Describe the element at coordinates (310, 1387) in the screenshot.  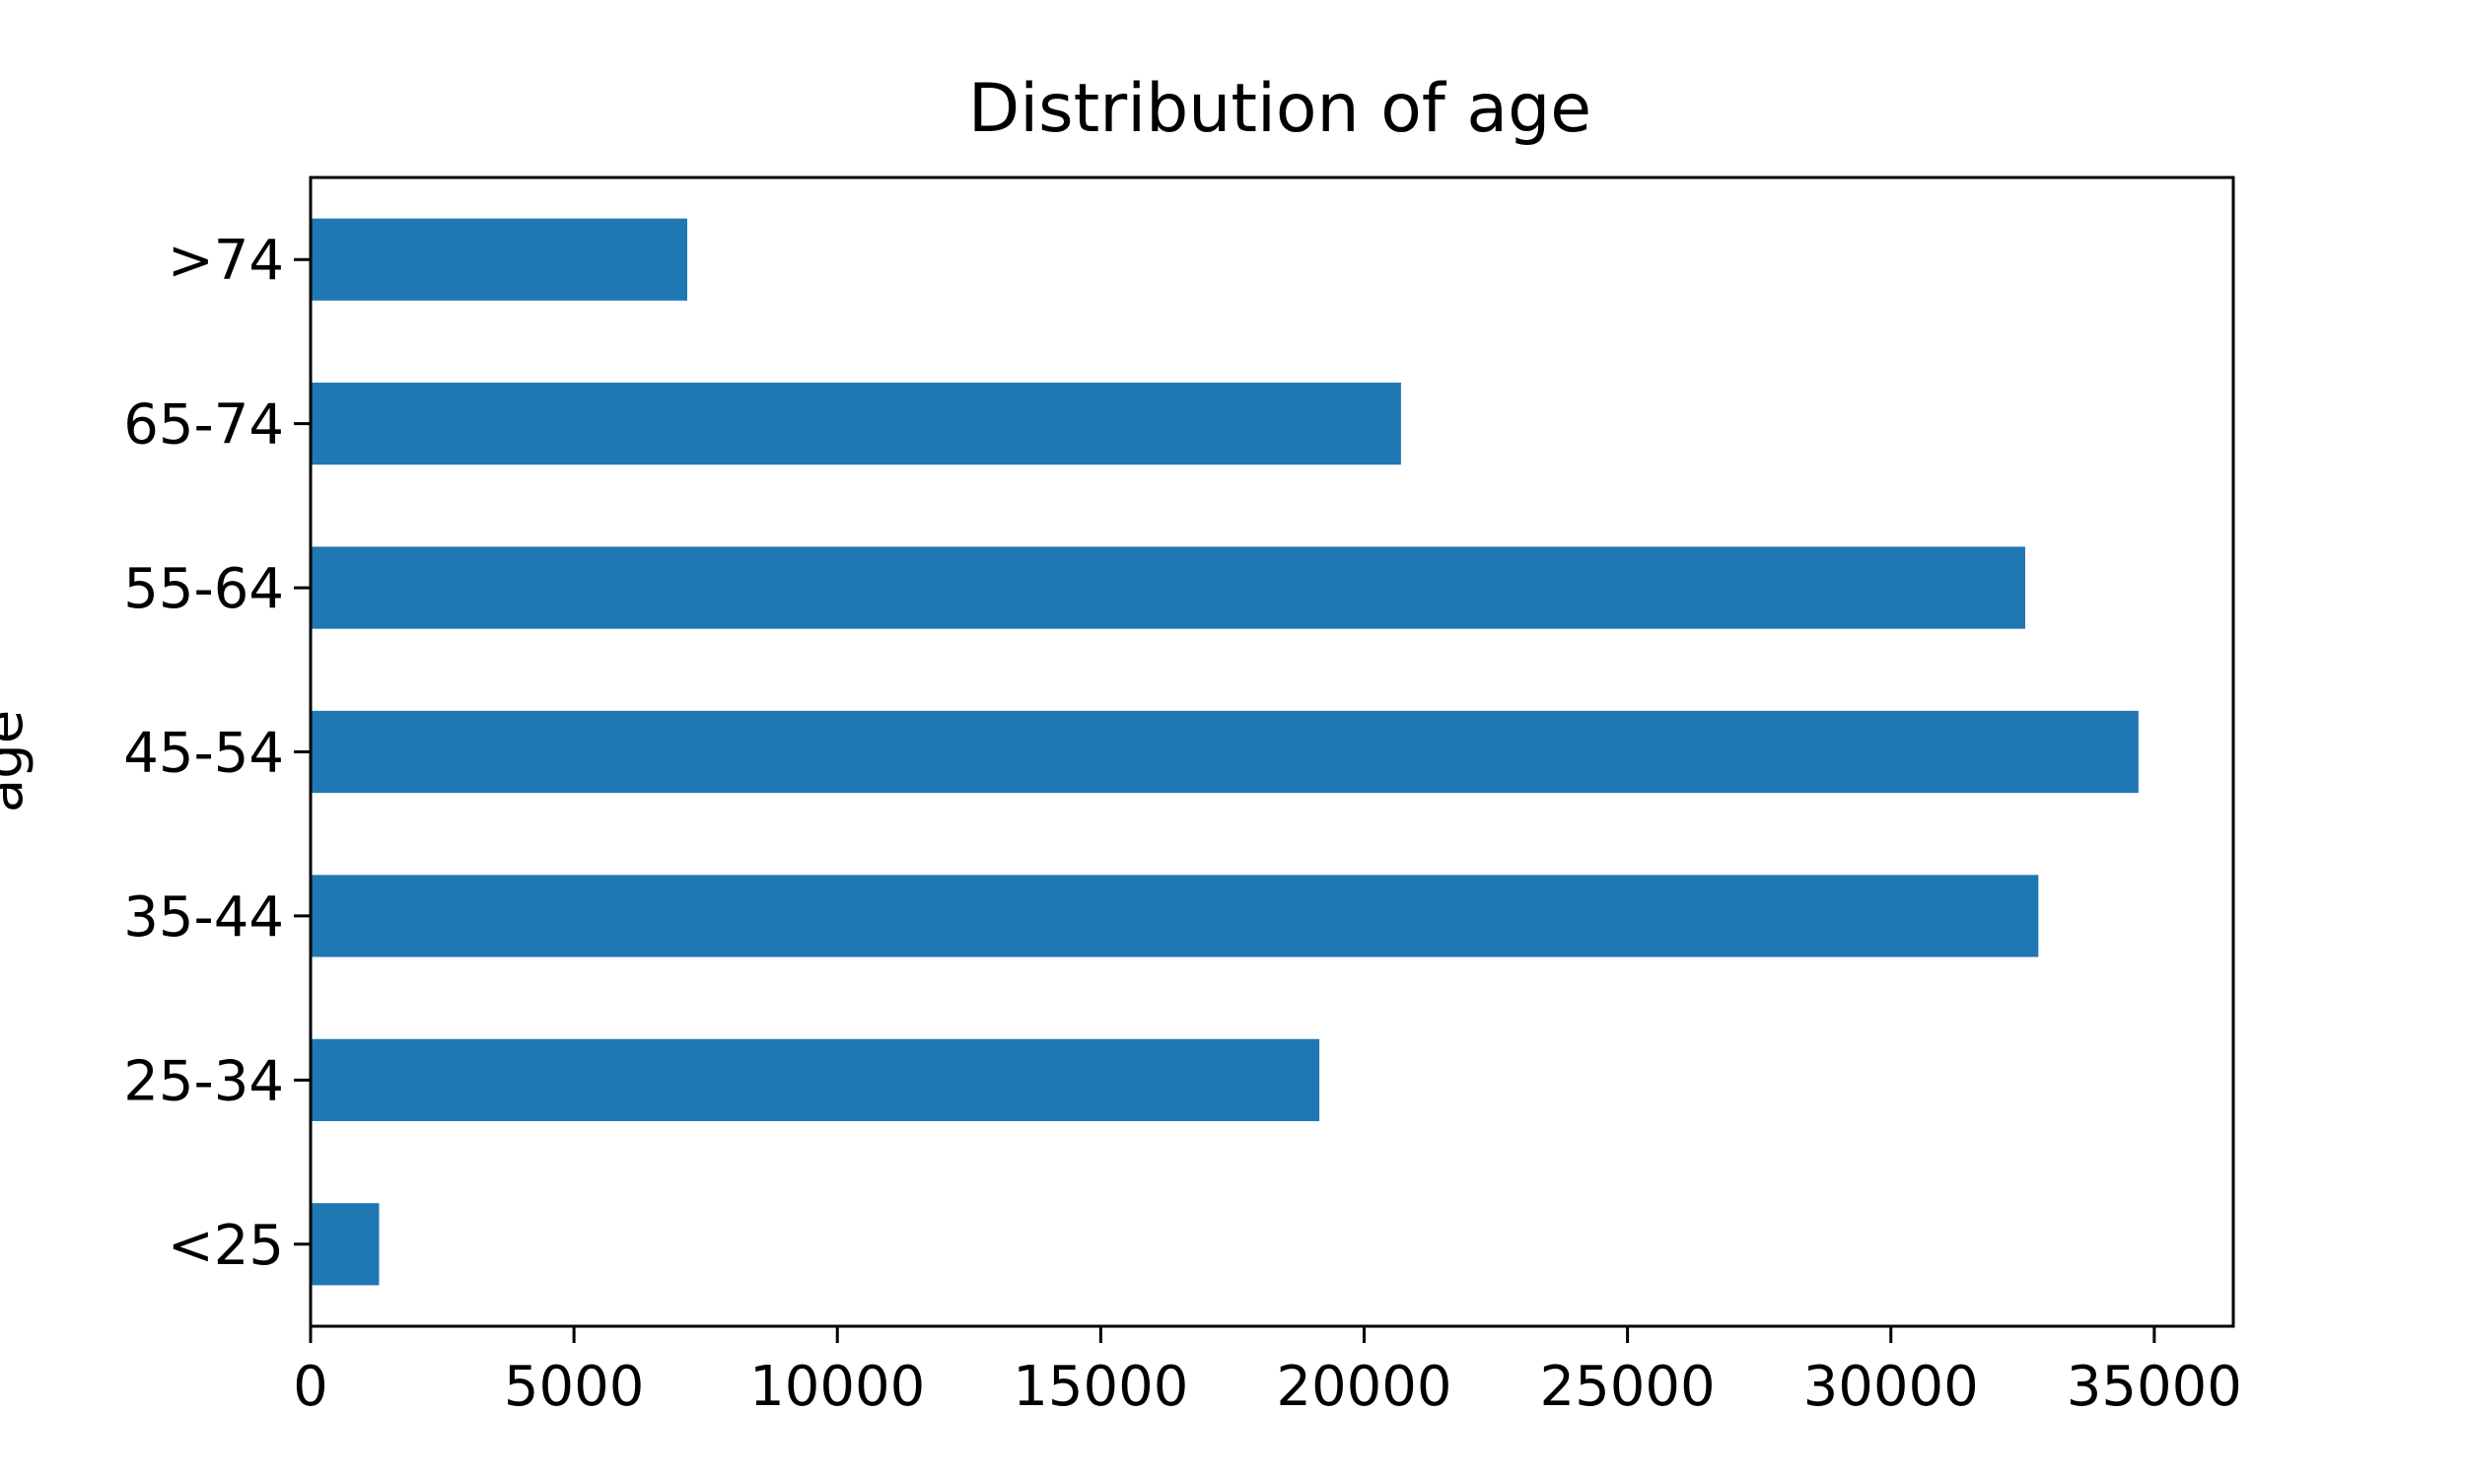
I see `x-tick-label: 0` at that location.